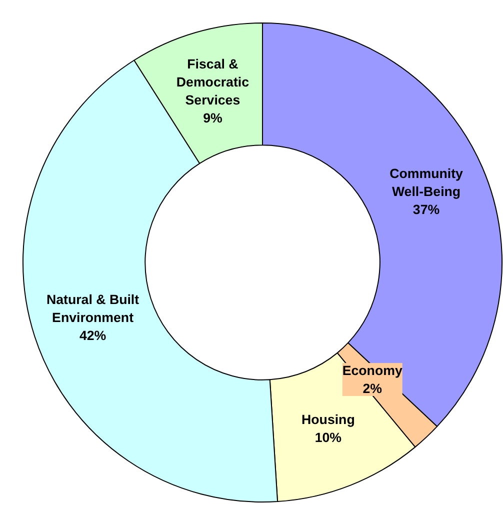 Image resolution: width=503 pixels, height=510 pixels. What do you see at coordinates (213, 82) in the screenshot?
I see `slice-label: Fiscal & Democratic Services` at bounding box center [213, 82].